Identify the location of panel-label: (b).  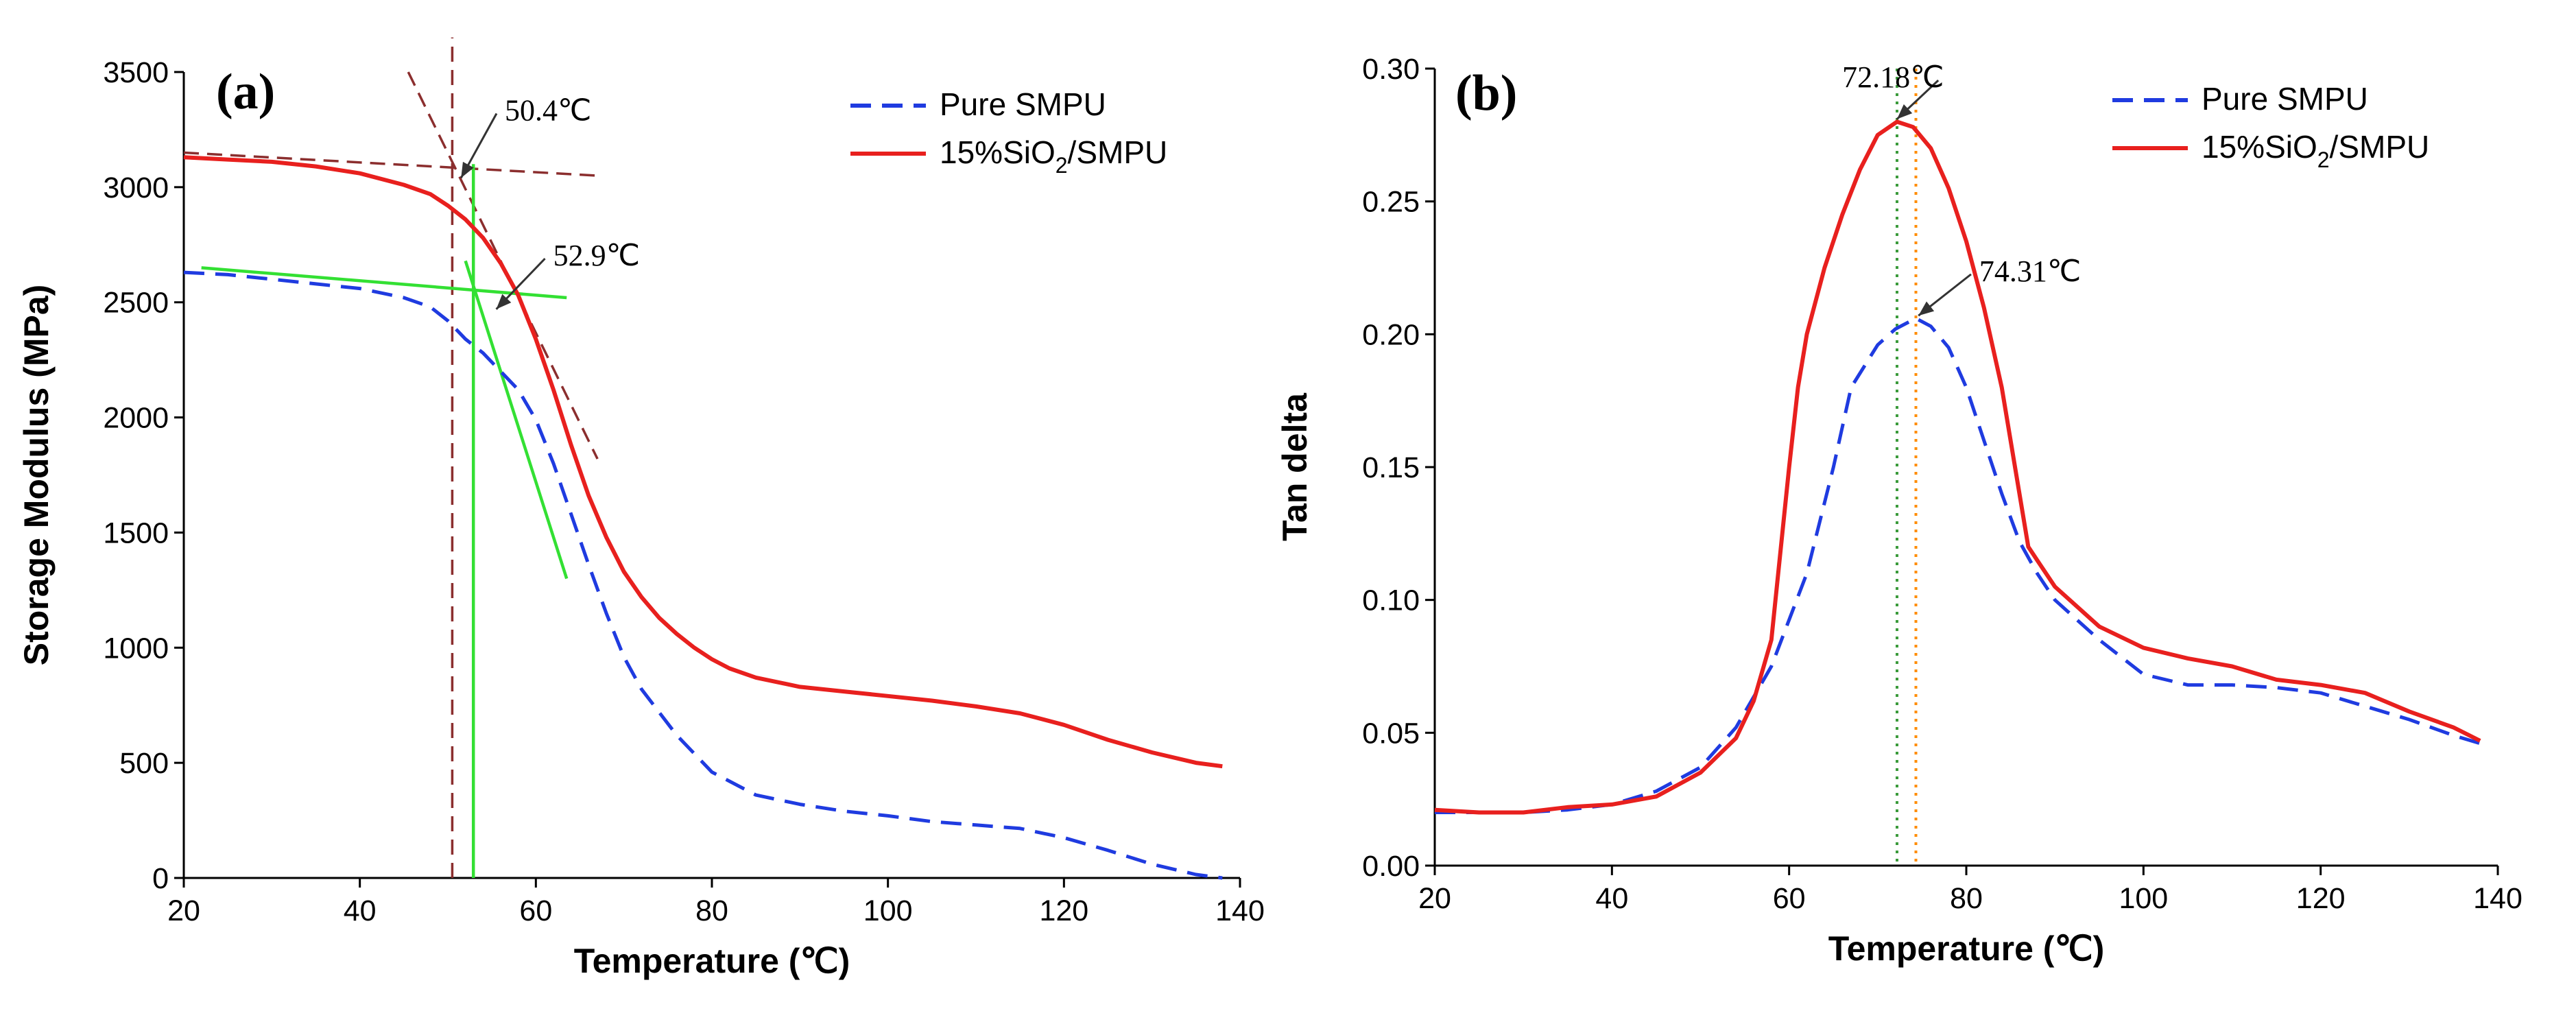
(1486, 93).